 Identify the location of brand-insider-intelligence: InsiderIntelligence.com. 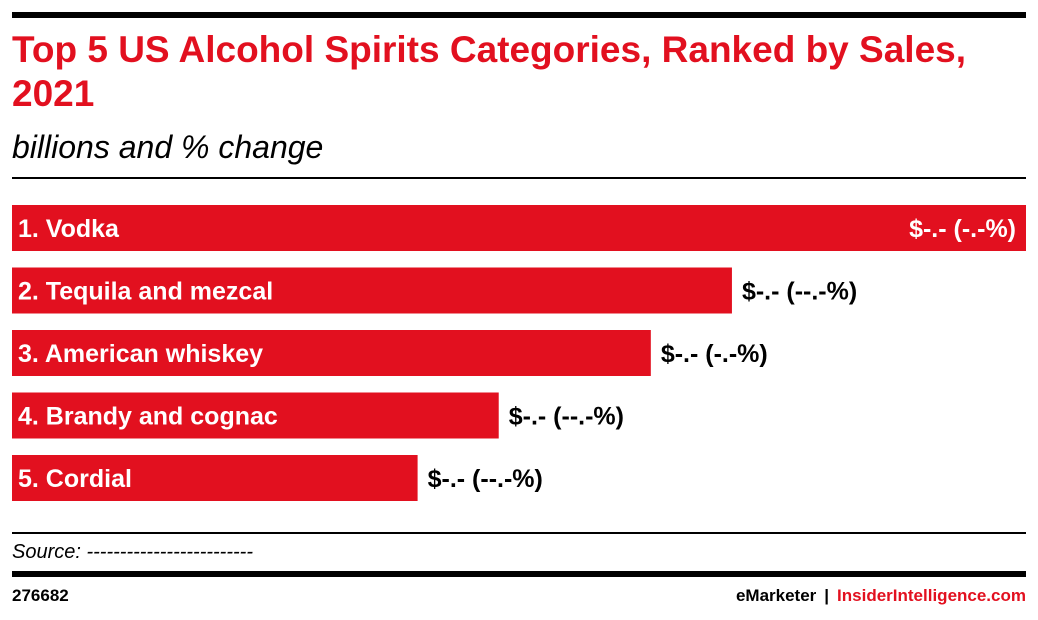
(931, 595).